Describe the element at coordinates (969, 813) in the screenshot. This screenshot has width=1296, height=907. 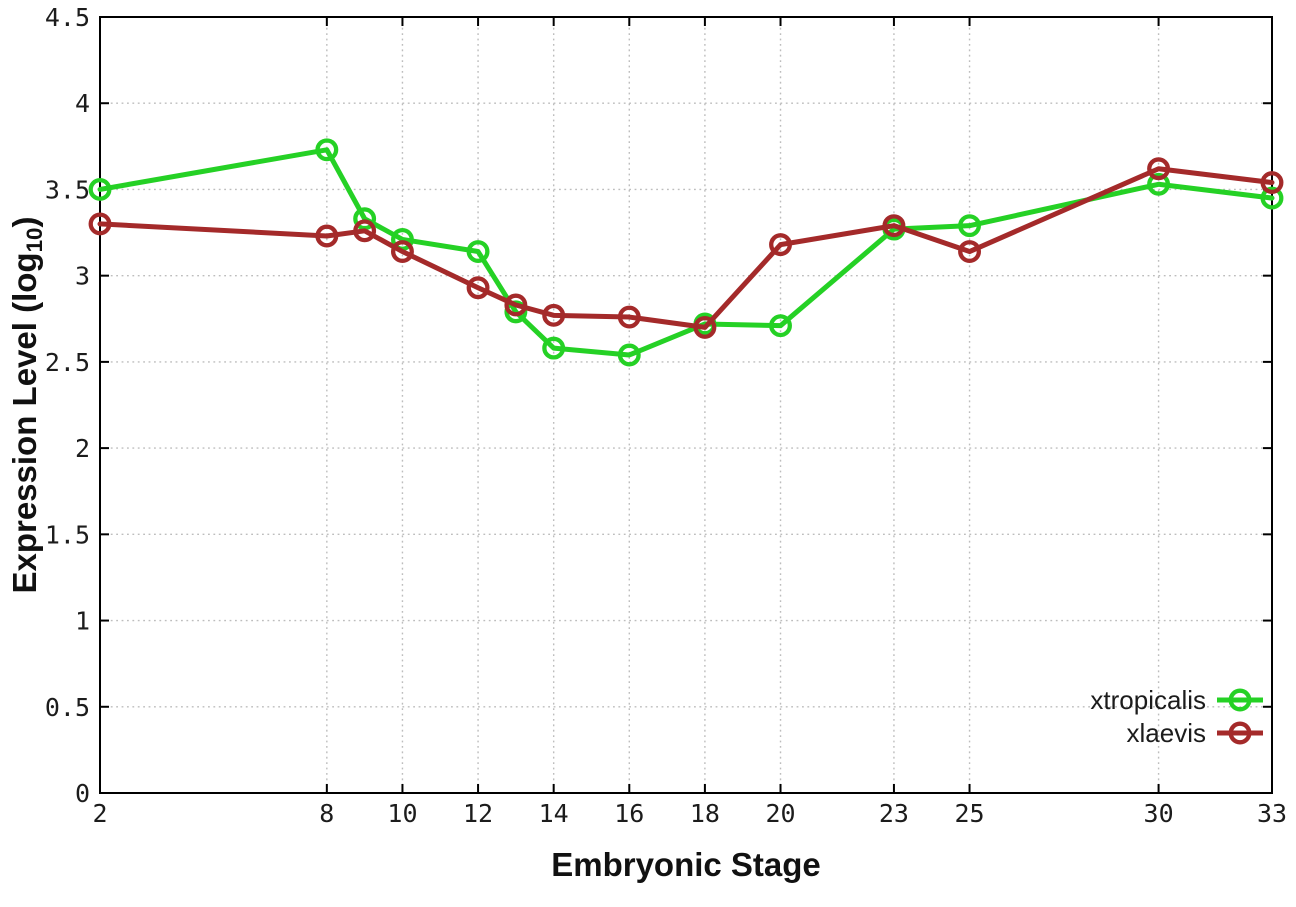
I see `x-tick-label: 25` at that location.